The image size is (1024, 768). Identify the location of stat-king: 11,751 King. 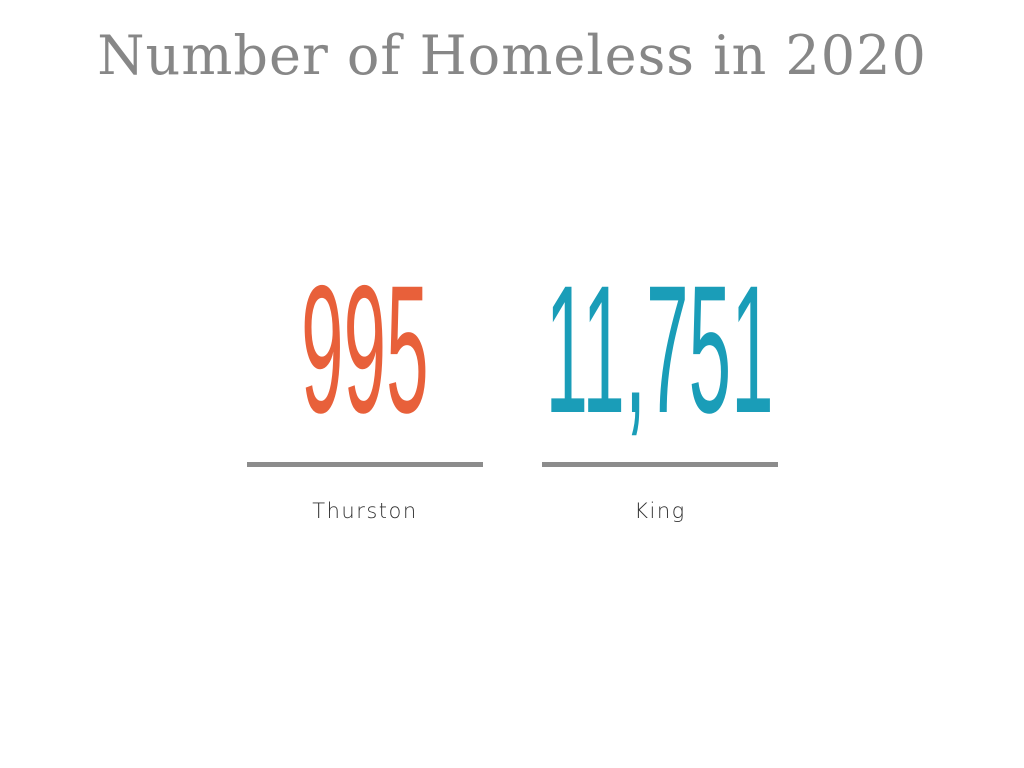
(660, 390).